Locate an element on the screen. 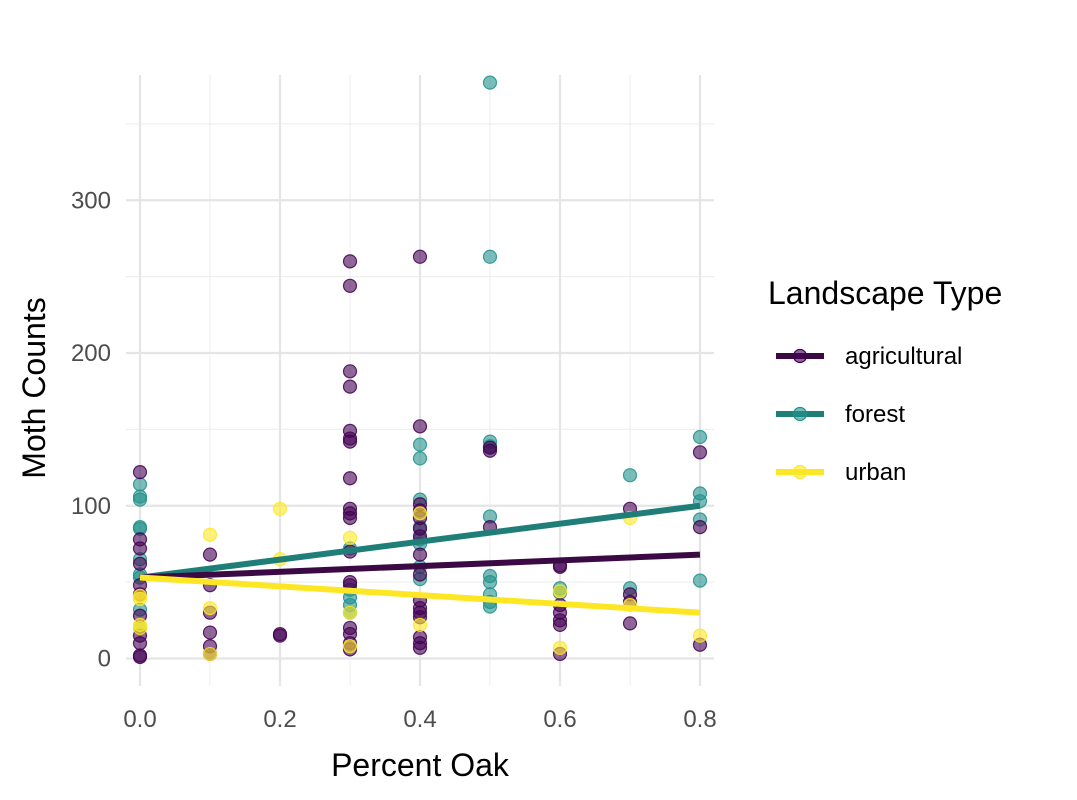 The image size is (1077, 800). x-axis-ticks: 0.0 0.2 0.4 0.6 0.8 is located at coordinates (419, 719).